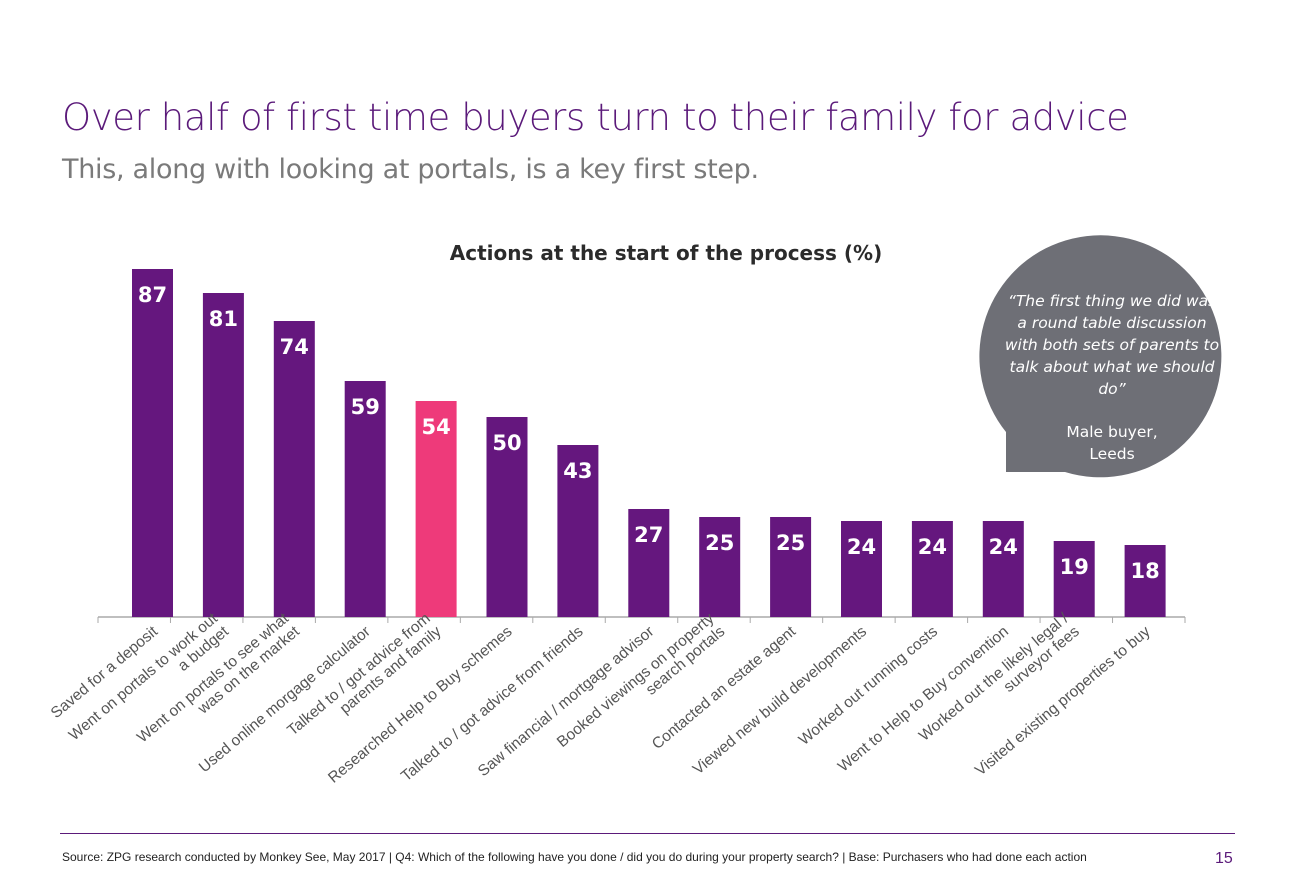  I want to click on bar-value-label: 43, so click(577, 471).